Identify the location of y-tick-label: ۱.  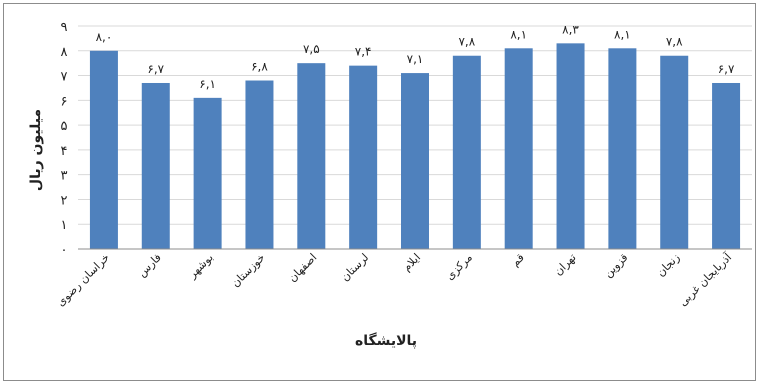
(64, 225).